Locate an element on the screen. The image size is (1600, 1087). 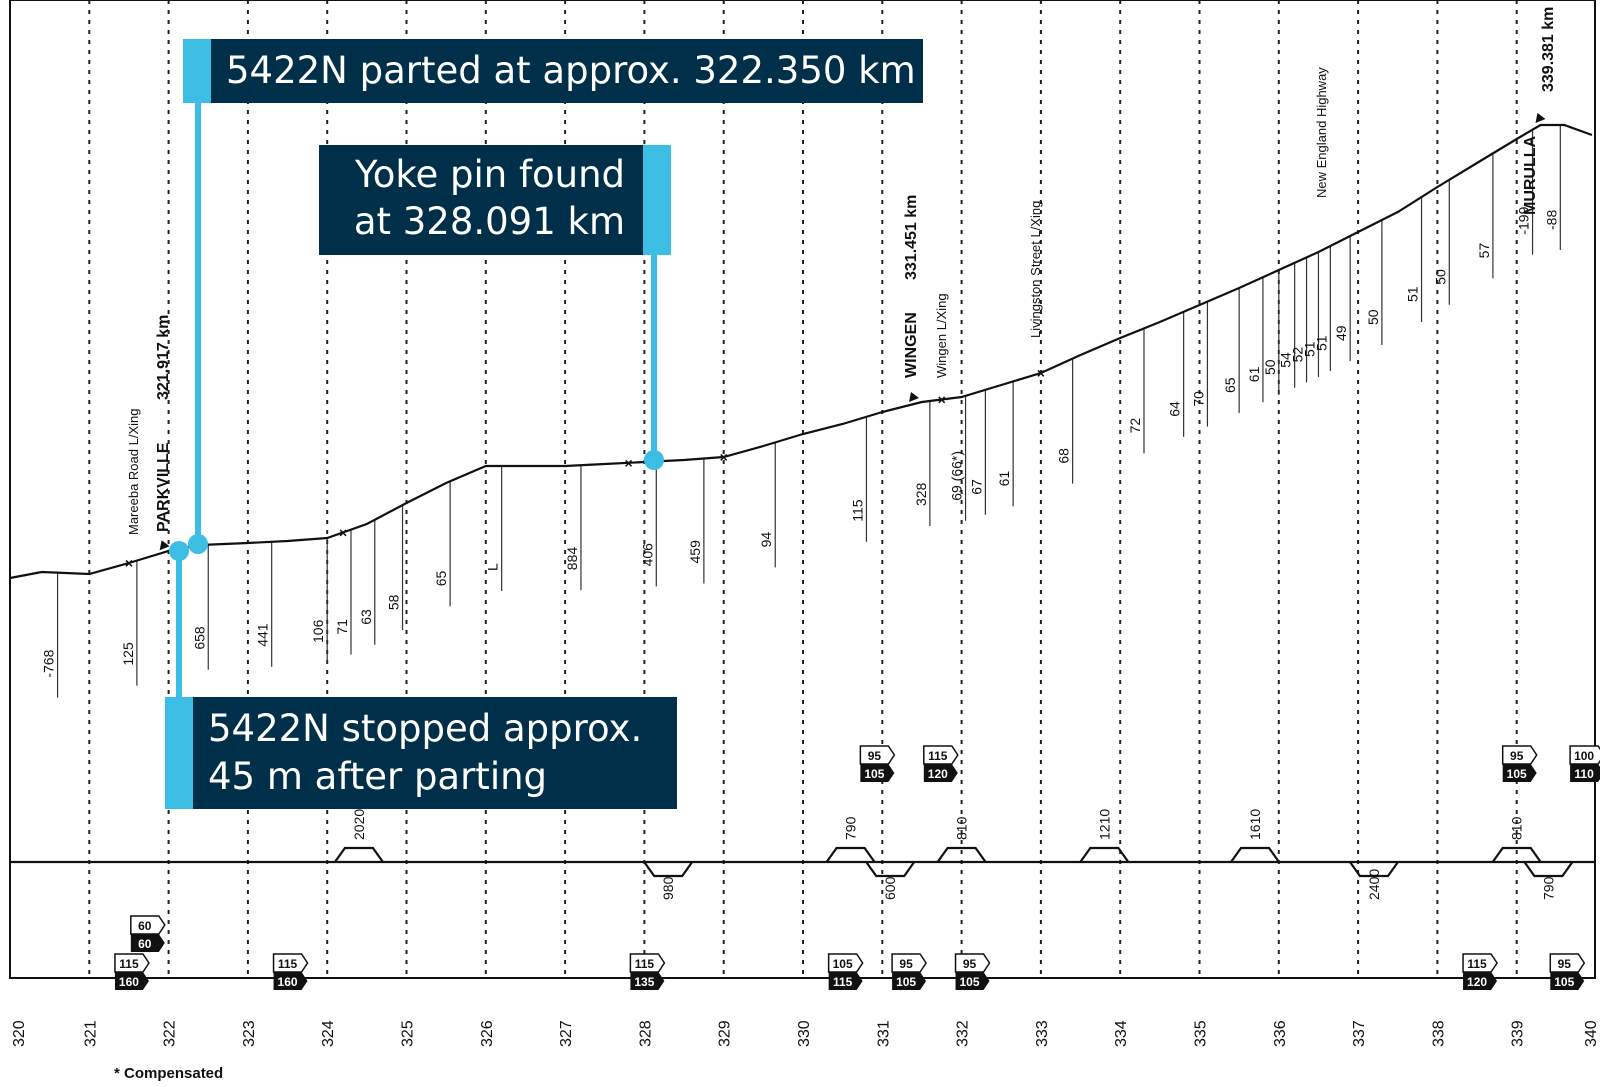
km-tick-label: 339 is located at coordinates (1518, 1033).